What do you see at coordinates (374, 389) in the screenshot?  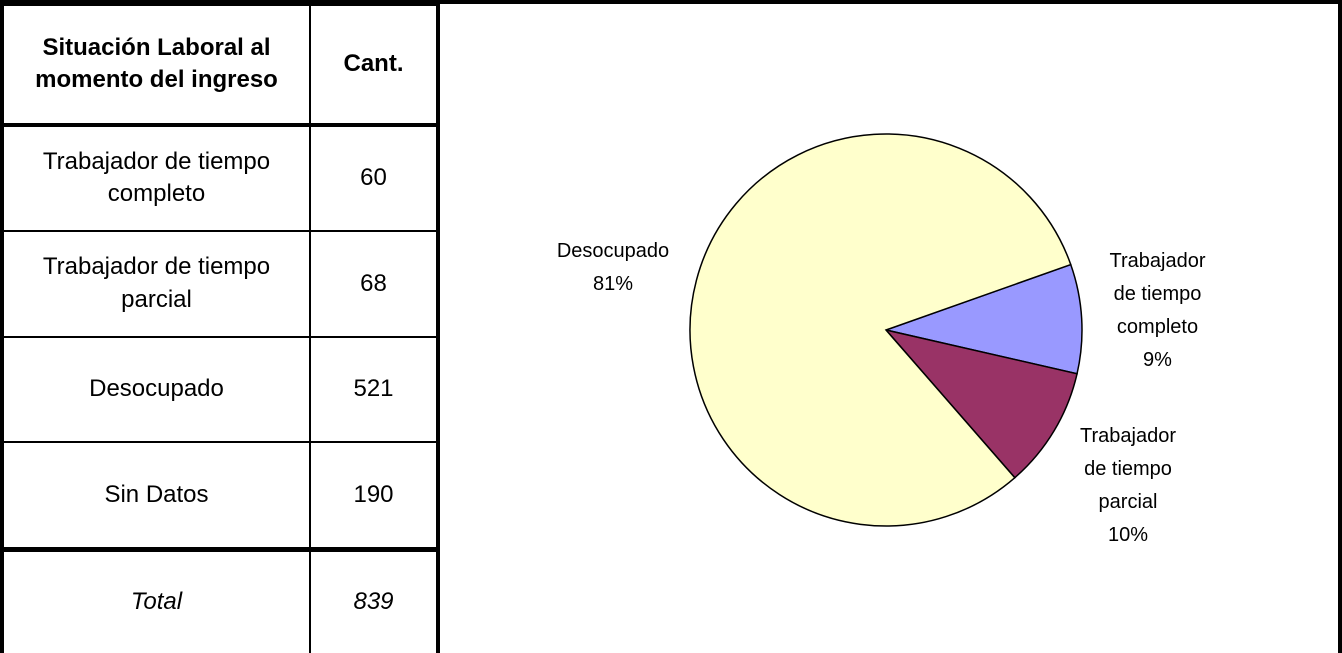 I see `cell: 521` at bounding box center [374, 389].